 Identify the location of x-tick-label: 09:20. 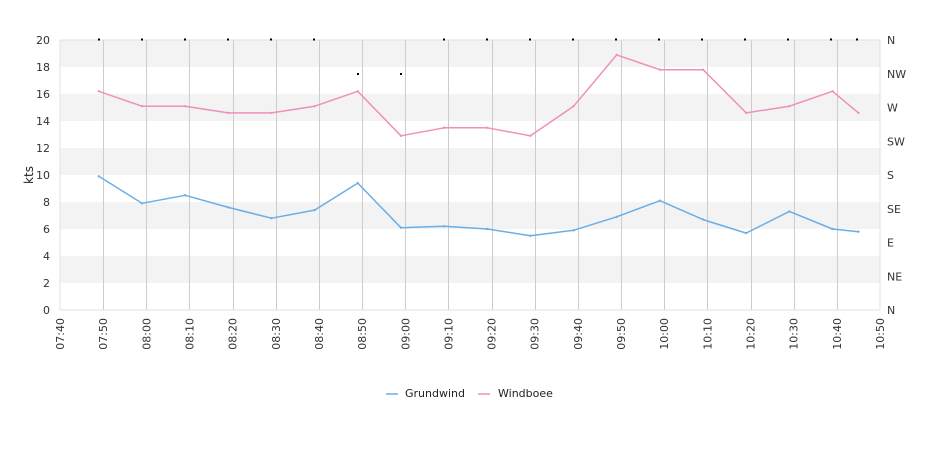
(492, 334).